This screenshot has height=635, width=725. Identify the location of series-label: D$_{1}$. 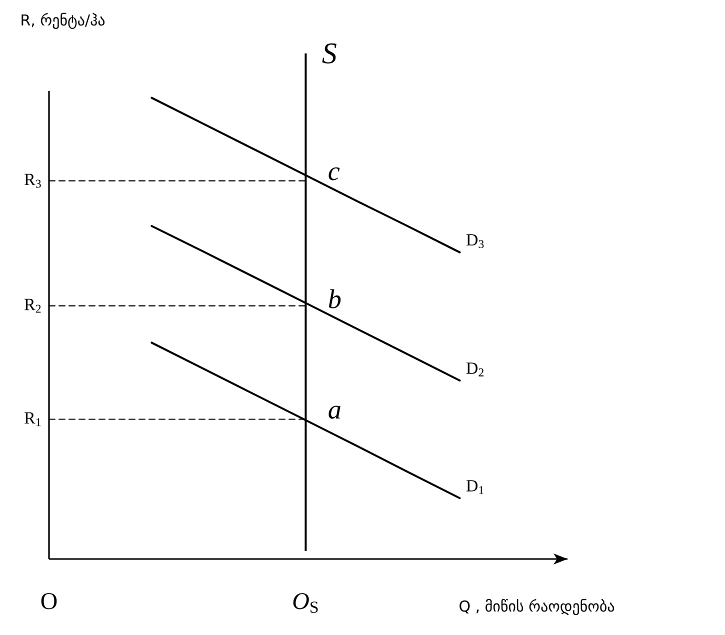
(475, 487).